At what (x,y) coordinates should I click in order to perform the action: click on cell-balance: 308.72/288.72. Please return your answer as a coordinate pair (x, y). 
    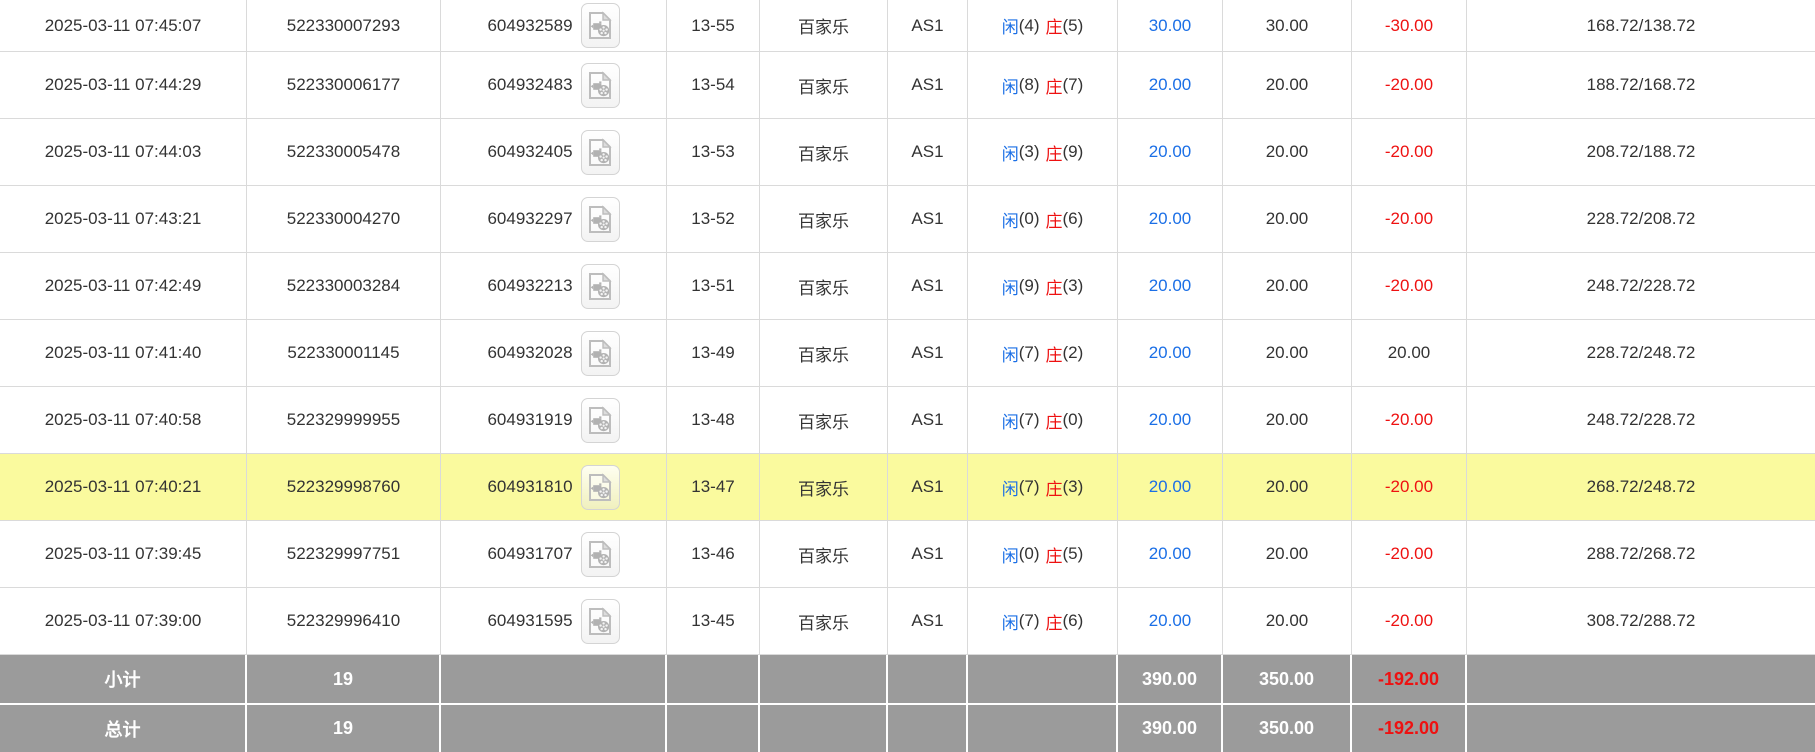
    Looking at the image, I should click on (1641, 620).